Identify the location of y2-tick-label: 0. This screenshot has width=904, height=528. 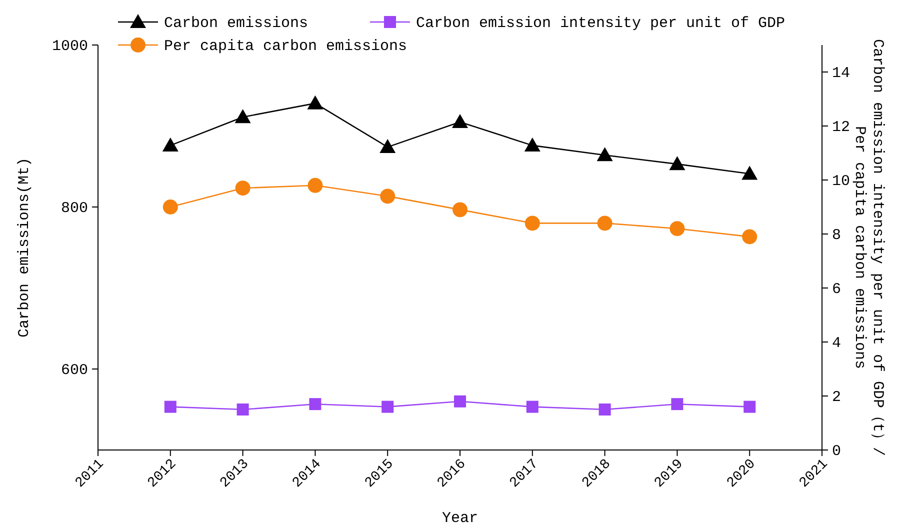
(837, 451).